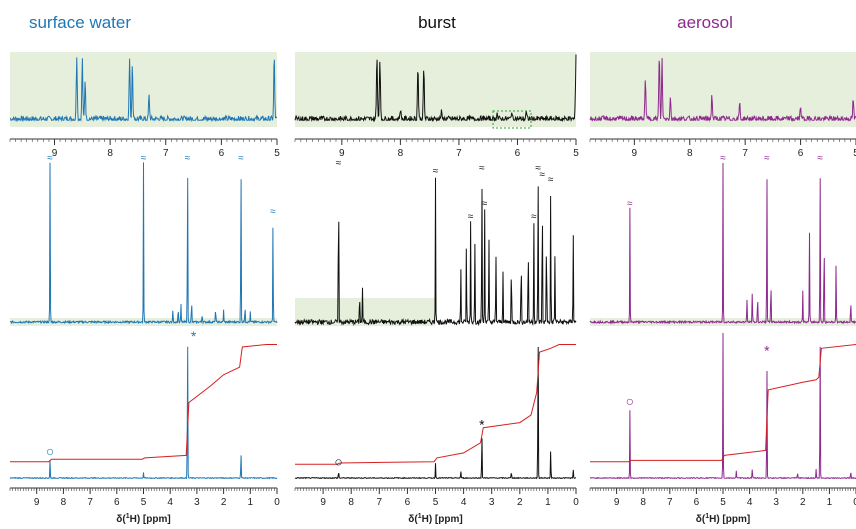 Image resolution: width=856 pixels, height=529 pixels. What do you see at coordinates (80, 22) in the screenshot?
I see `column-title-surface-water: surface water` at bounding box center [80, 22].